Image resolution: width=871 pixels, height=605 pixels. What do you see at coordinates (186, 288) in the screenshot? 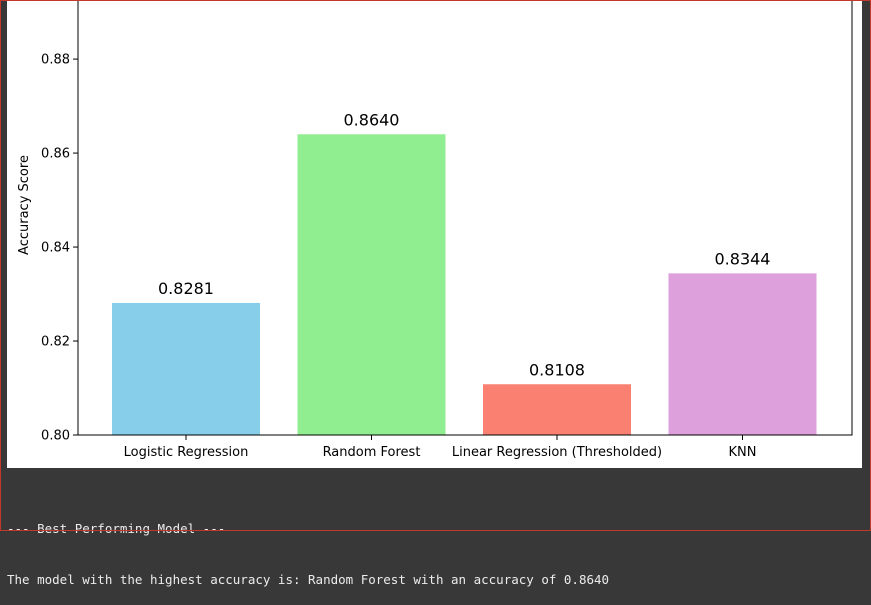
I see `bar-value-label: 0.8281` at bounding box center [186, 288].